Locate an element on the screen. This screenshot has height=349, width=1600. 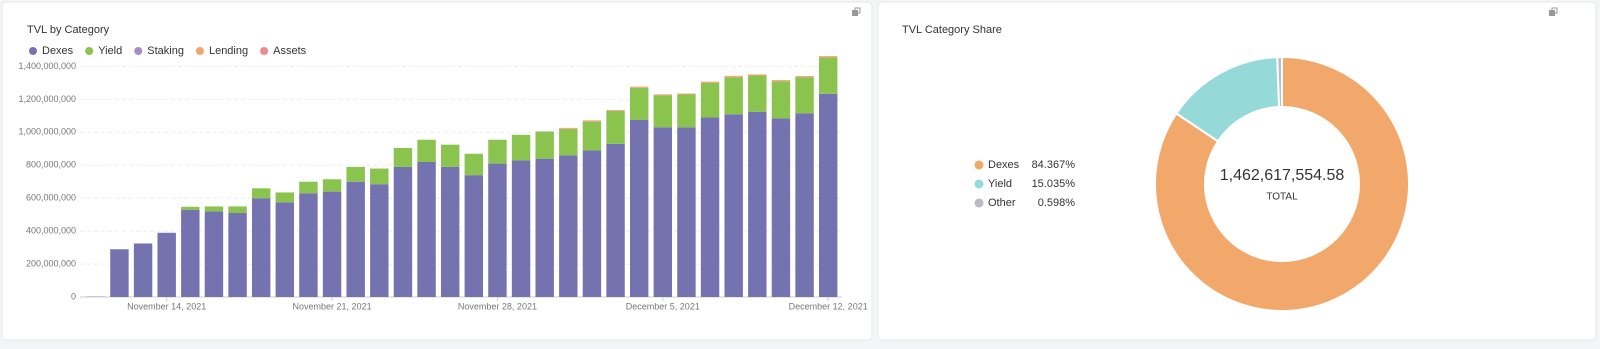
legend-value: 15.035% is located at coordinates (1054, 184).